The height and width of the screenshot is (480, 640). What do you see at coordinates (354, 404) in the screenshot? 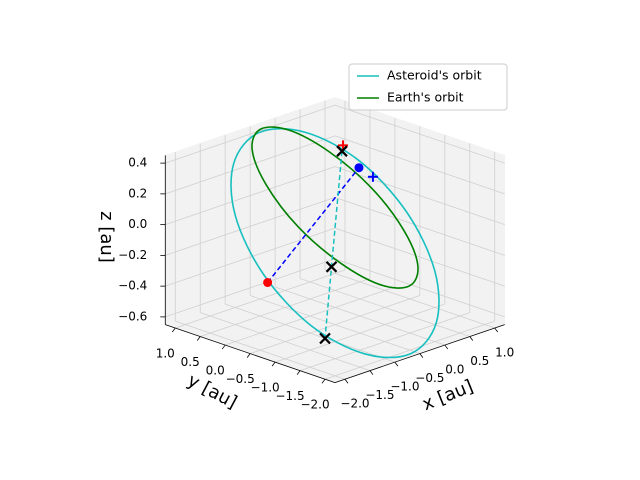
I see `x-tick-label: −2.0` at bounding box center [354, 404].